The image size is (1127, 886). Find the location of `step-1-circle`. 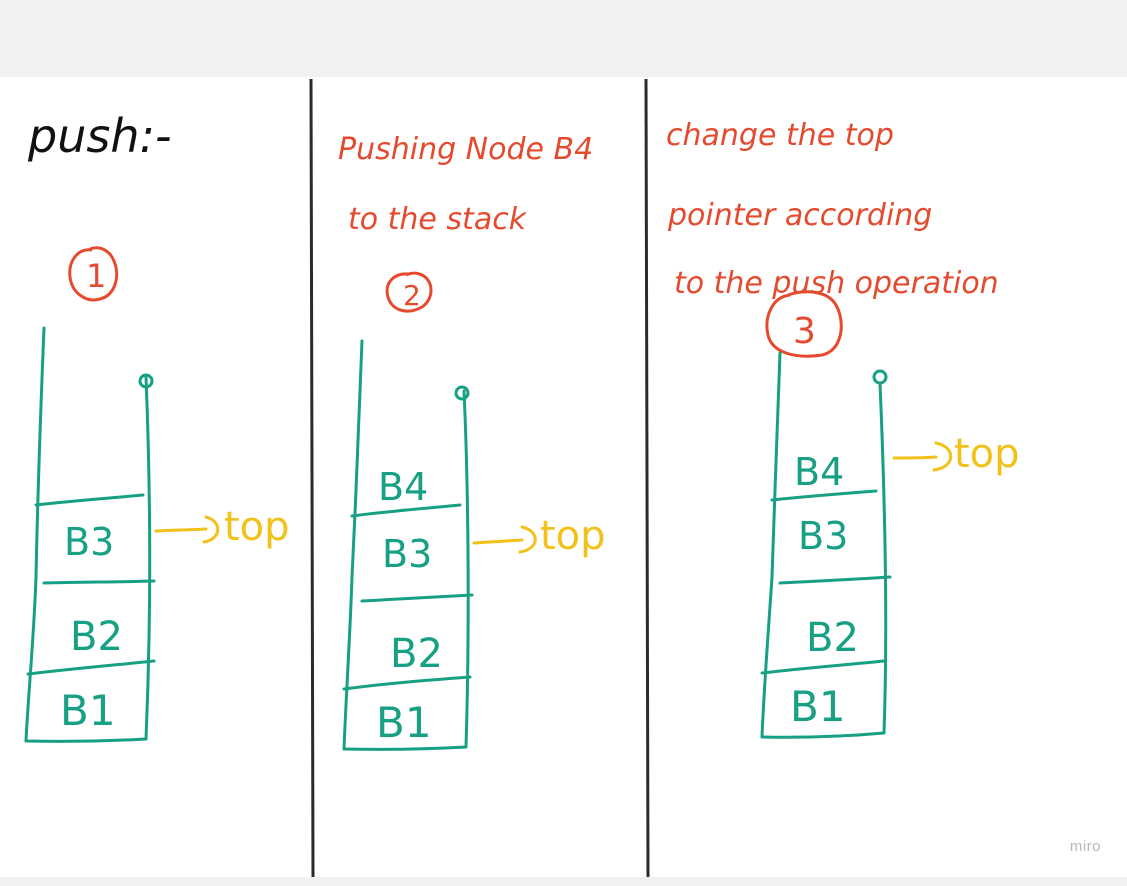

step-1-circle is located at coordinates (93, 274).